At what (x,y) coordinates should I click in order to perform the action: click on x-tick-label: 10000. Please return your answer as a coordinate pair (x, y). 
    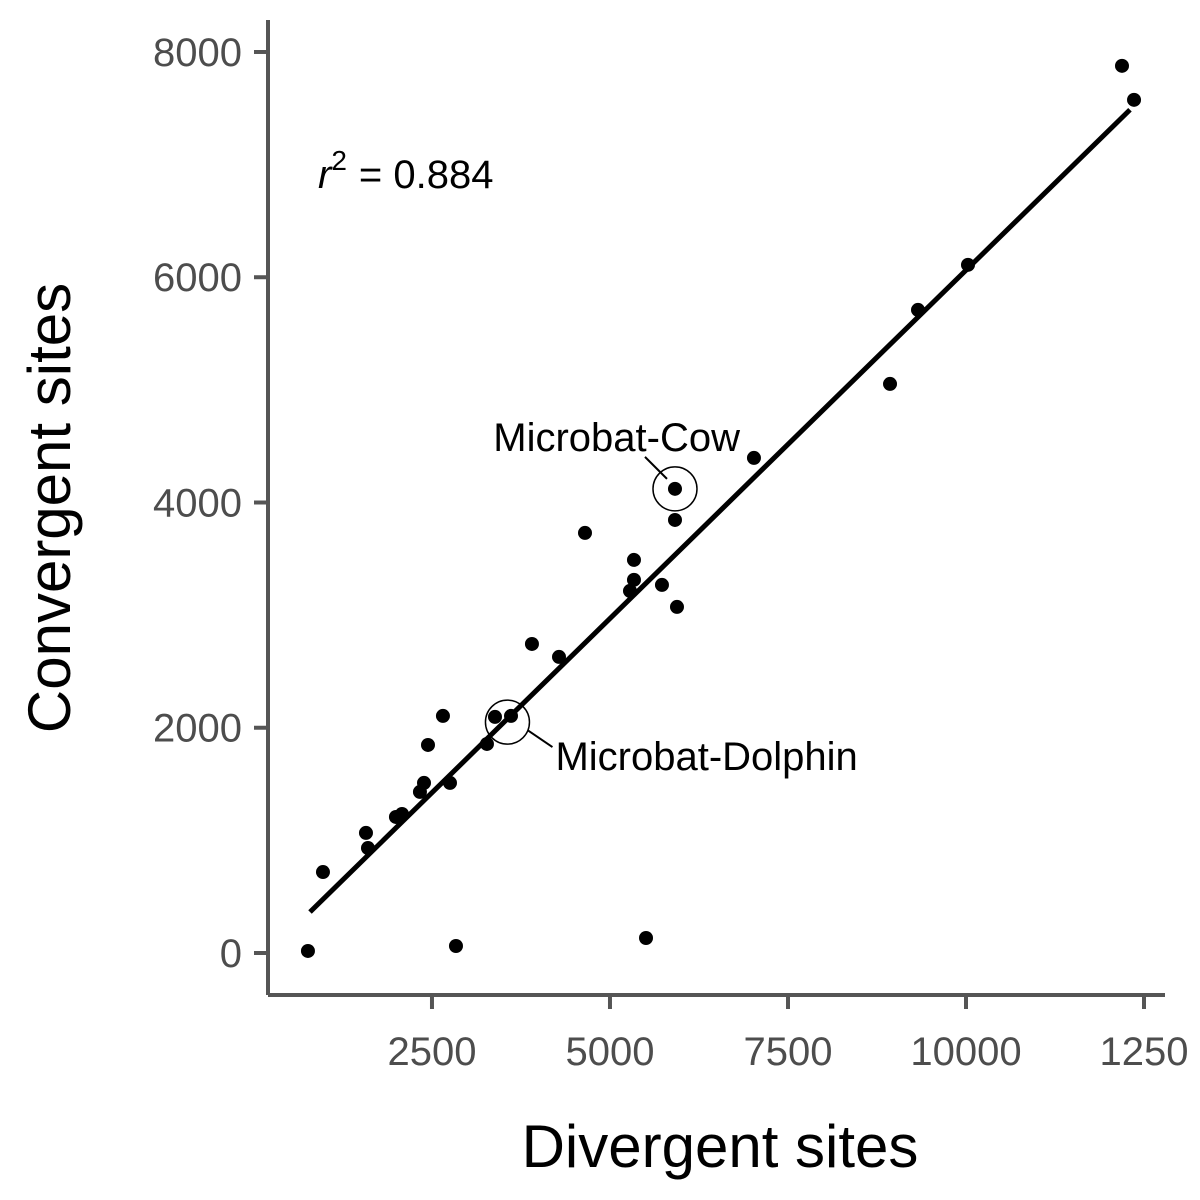
    Looking at the image, I should click on (965, 1052).